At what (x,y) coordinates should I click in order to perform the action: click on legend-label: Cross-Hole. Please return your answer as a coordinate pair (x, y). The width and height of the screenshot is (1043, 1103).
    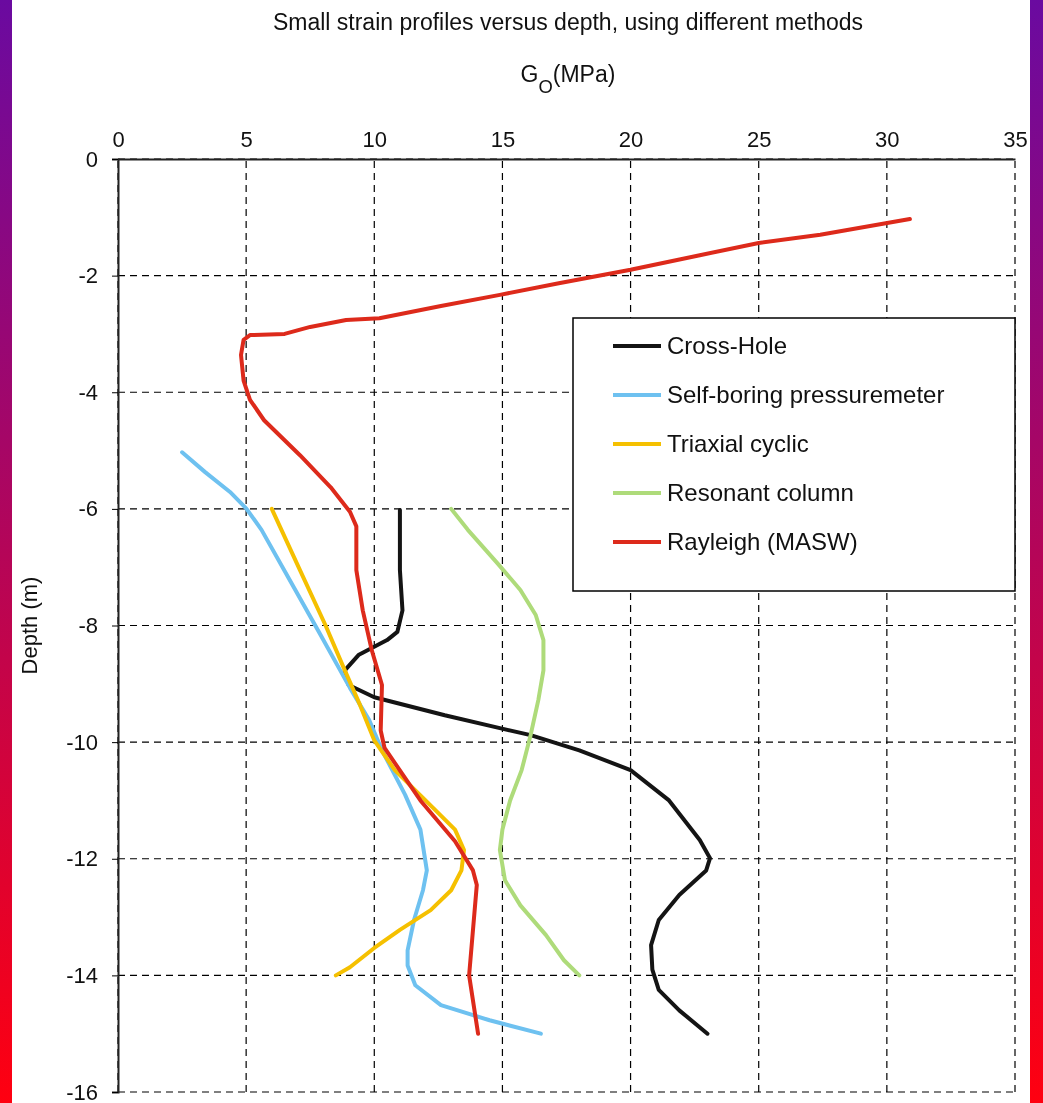
    Looking at the image, I should click on (727, 345).